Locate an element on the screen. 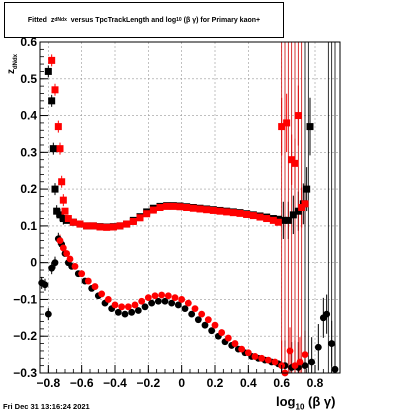 This screenshot has height=414, width=400. x-label-sub: 10 is located at coordinates (300, 407).